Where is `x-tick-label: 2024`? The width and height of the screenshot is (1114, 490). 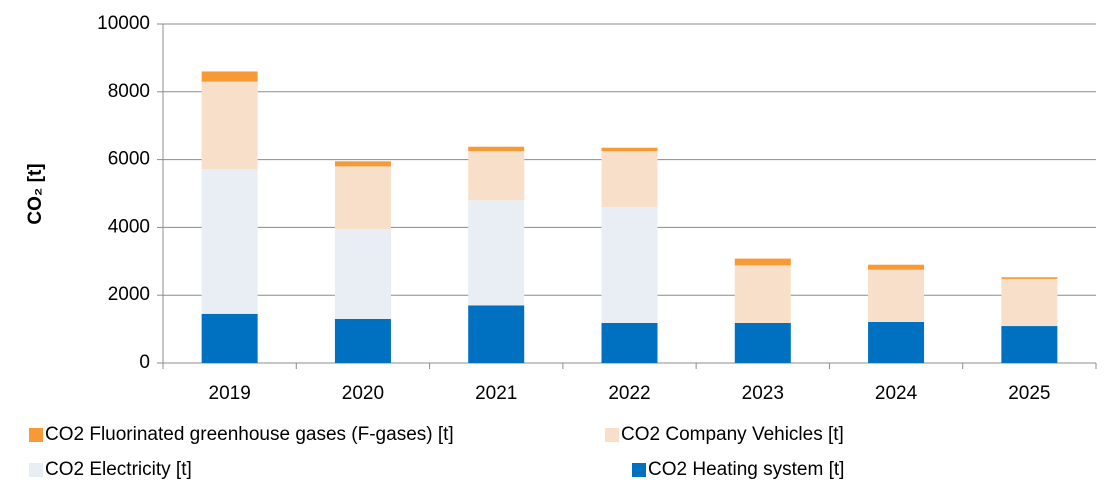
x-tick-label: 2024 is located at coordinates (896, 393).